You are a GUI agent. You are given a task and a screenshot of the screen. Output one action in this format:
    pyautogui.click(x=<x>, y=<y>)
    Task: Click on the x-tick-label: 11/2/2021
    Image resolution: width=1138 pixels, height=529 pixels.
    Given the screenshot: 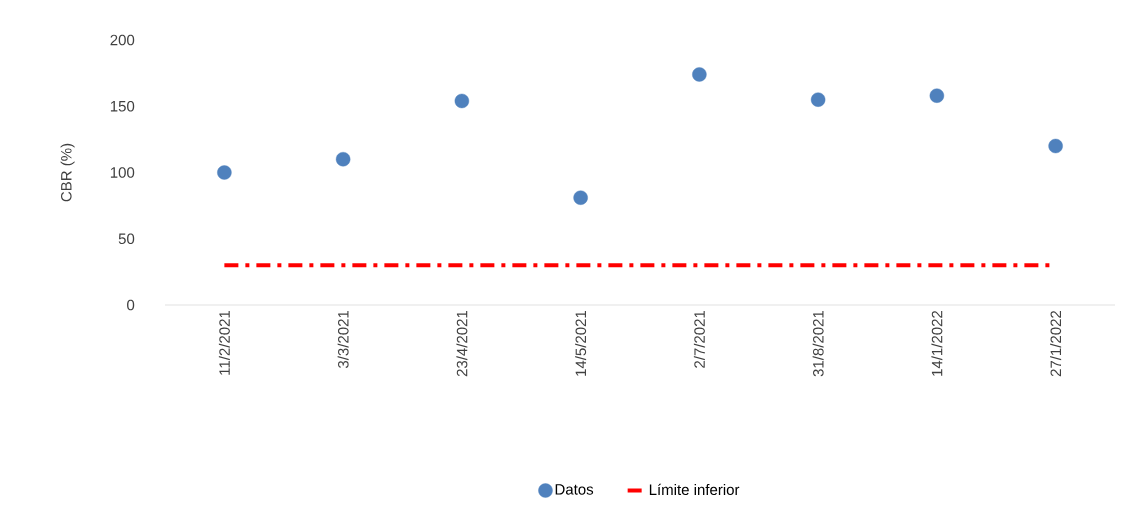 What is the action you would take?
    pyautogui.click(x=224, y=342)
    